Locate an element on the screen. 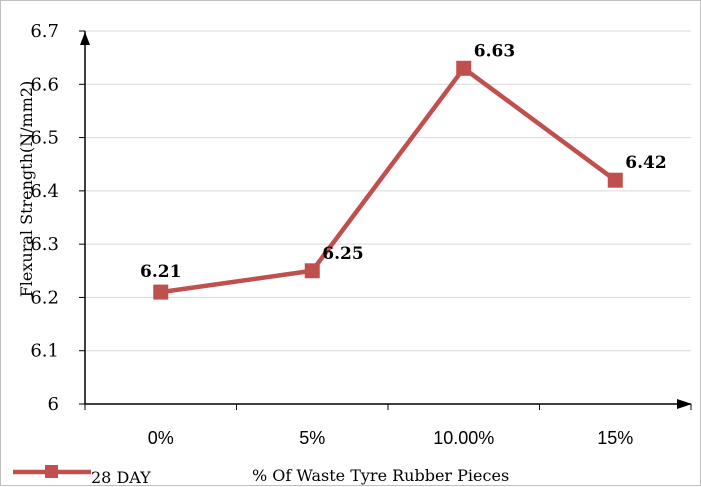 This screenshot has height=487, width=701. y-tick-label: 6.3 is located at coordinates (44, 244).